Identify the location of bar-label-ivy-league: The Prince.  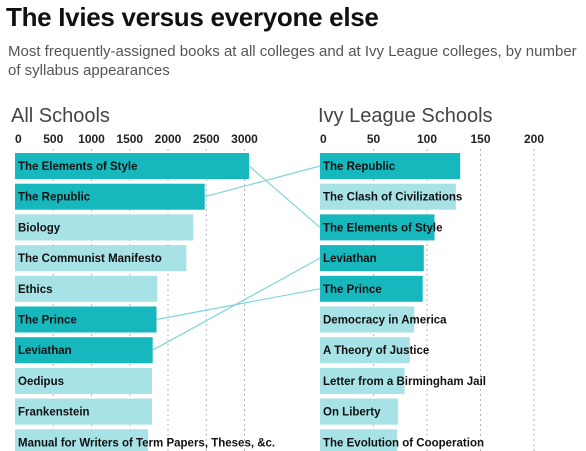
(352, 290).